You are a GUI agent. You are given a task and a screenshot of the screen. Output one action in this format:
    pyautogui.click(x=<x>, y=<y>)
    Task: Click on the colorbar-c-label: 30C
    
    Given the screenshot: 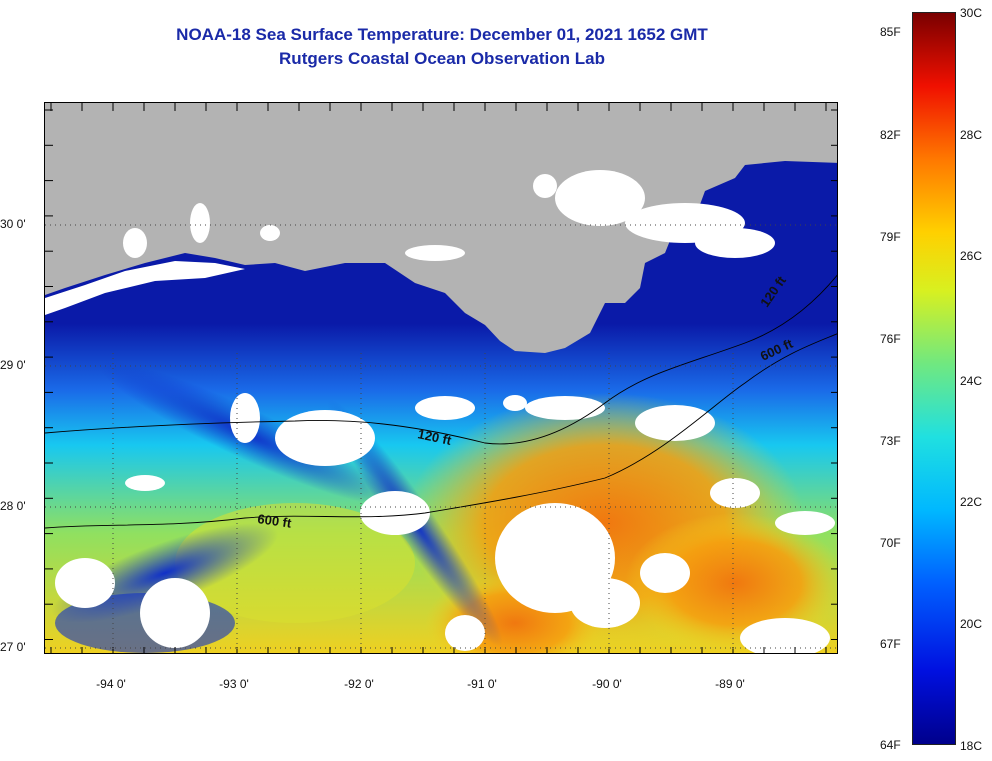 What is the action you would take?
    pyautogui.click(x=971, y=13)
    